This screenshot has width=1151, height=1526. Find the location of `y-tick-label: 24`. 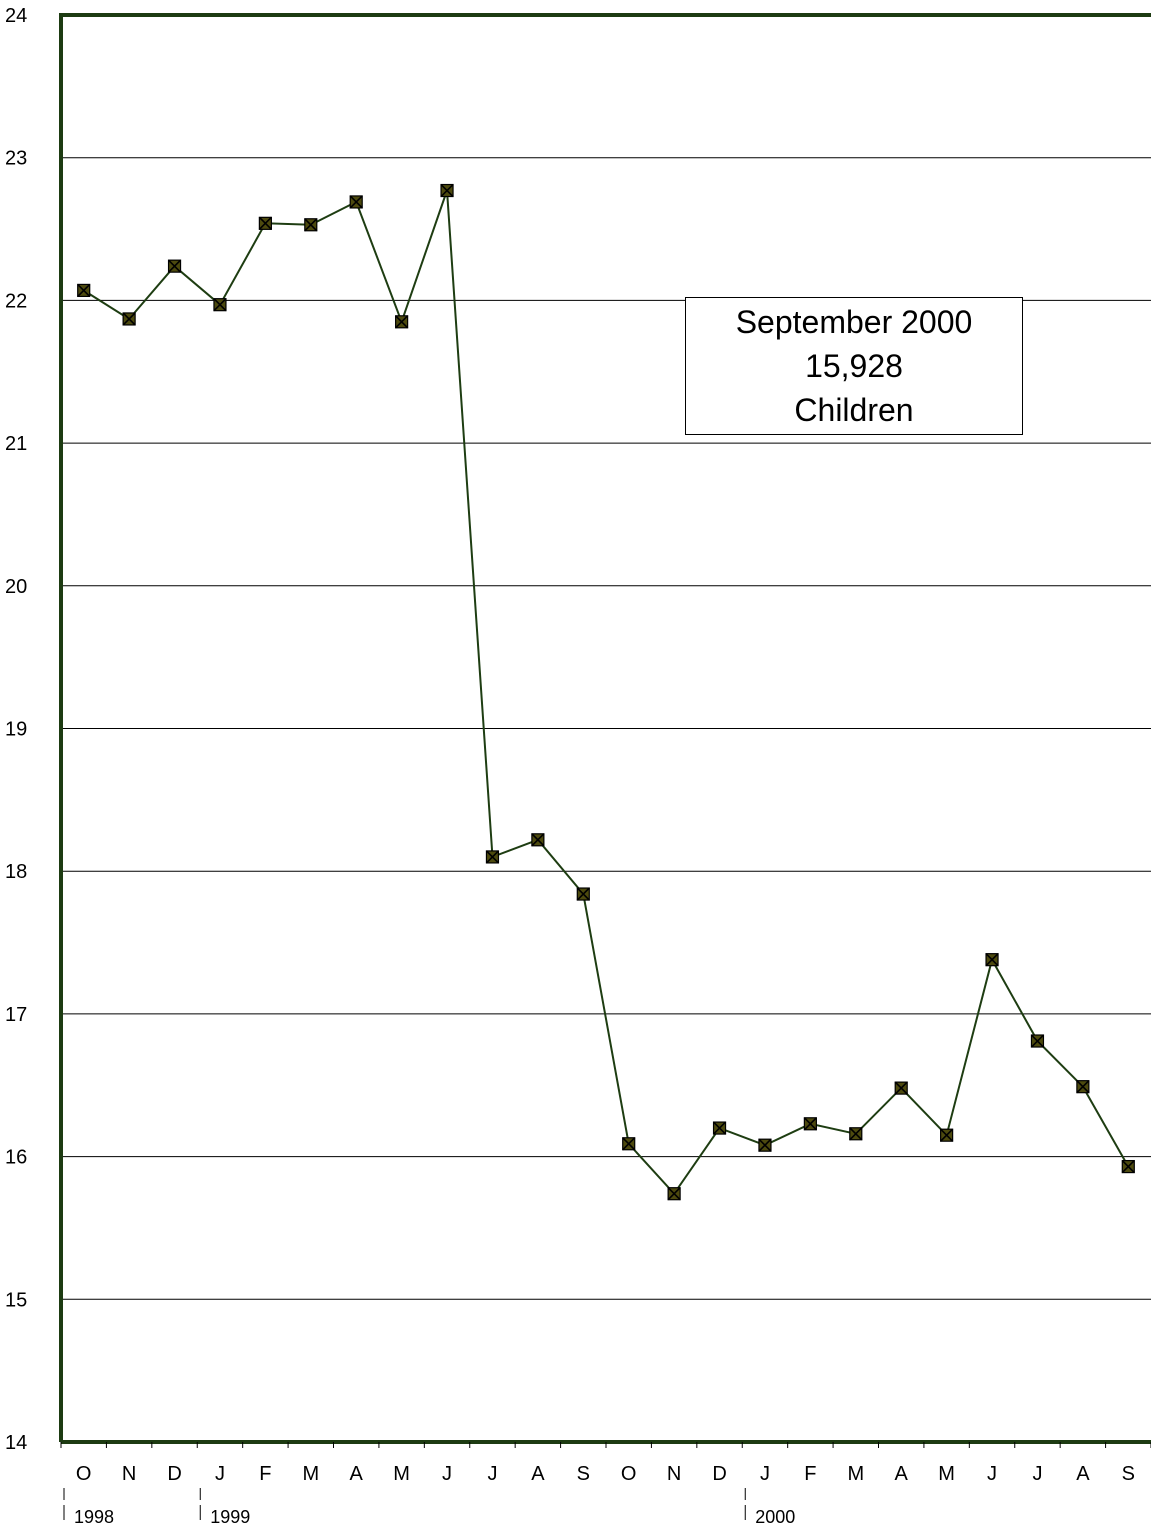

y-tick-label: 24 is located at coordinates (16, 16).